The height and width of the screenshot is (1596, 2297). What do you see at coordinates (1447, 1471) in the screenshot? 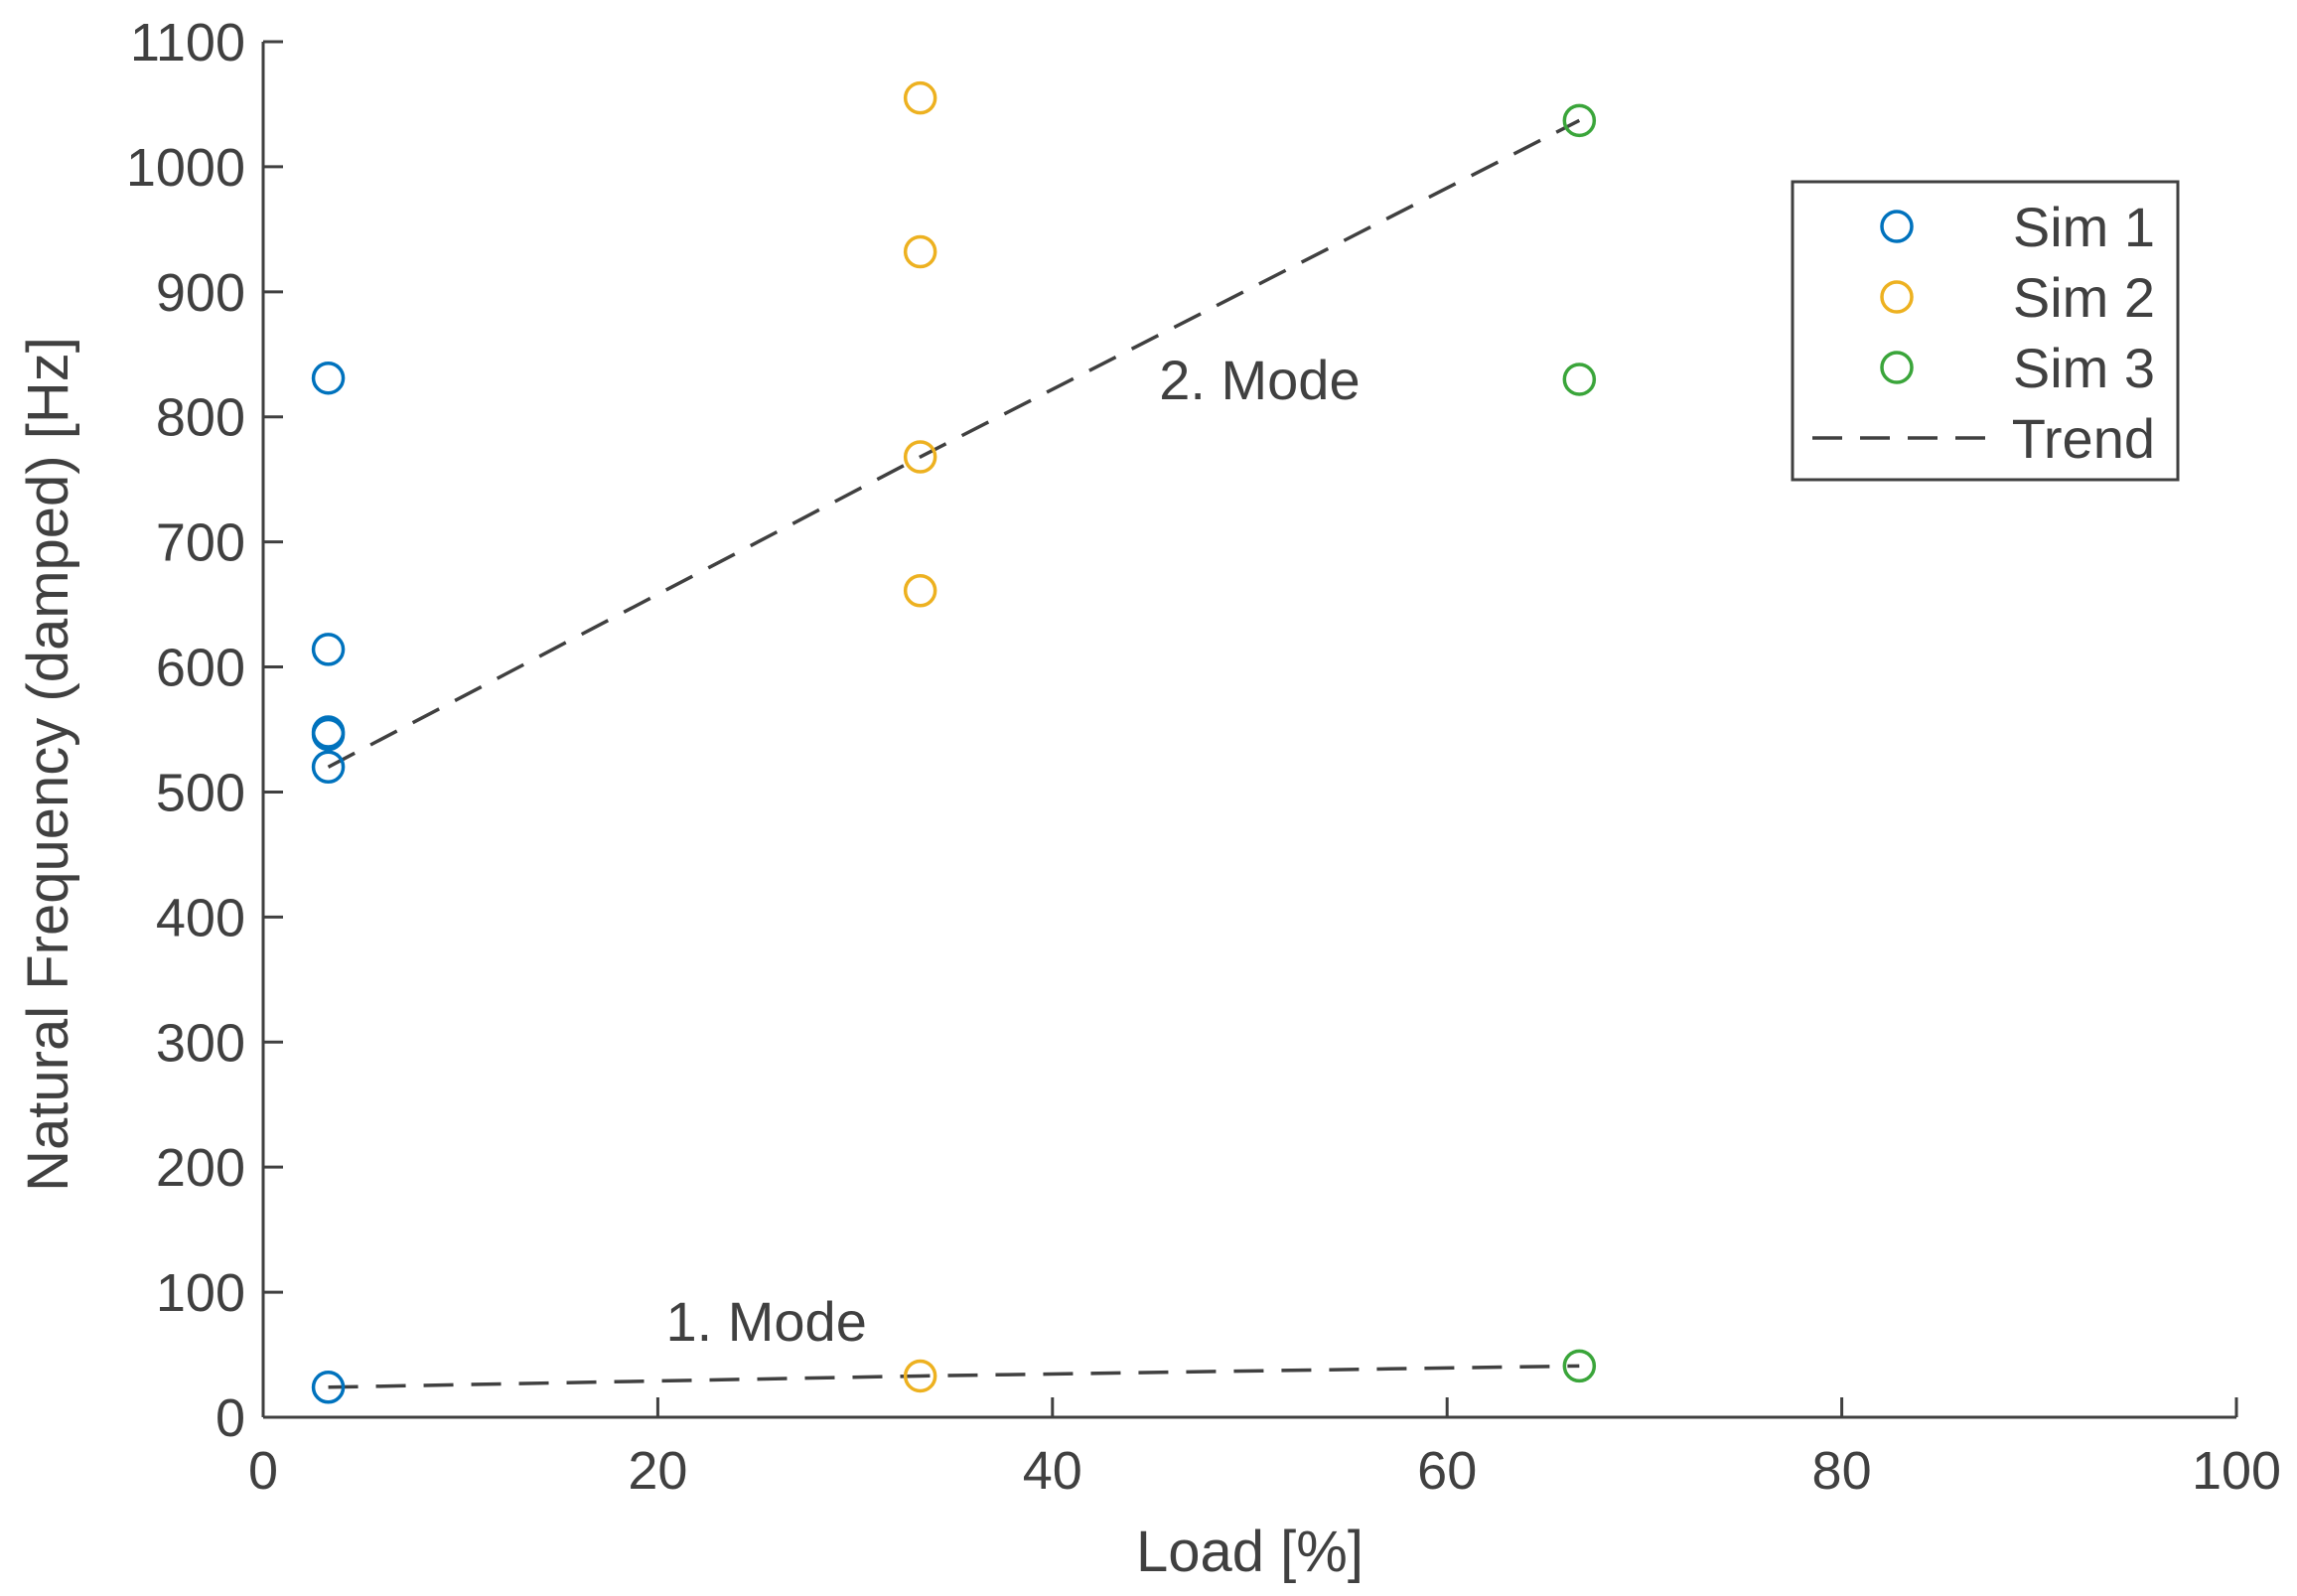
I see `x-tick-label: 60` at bounding box center [1447, 1471].